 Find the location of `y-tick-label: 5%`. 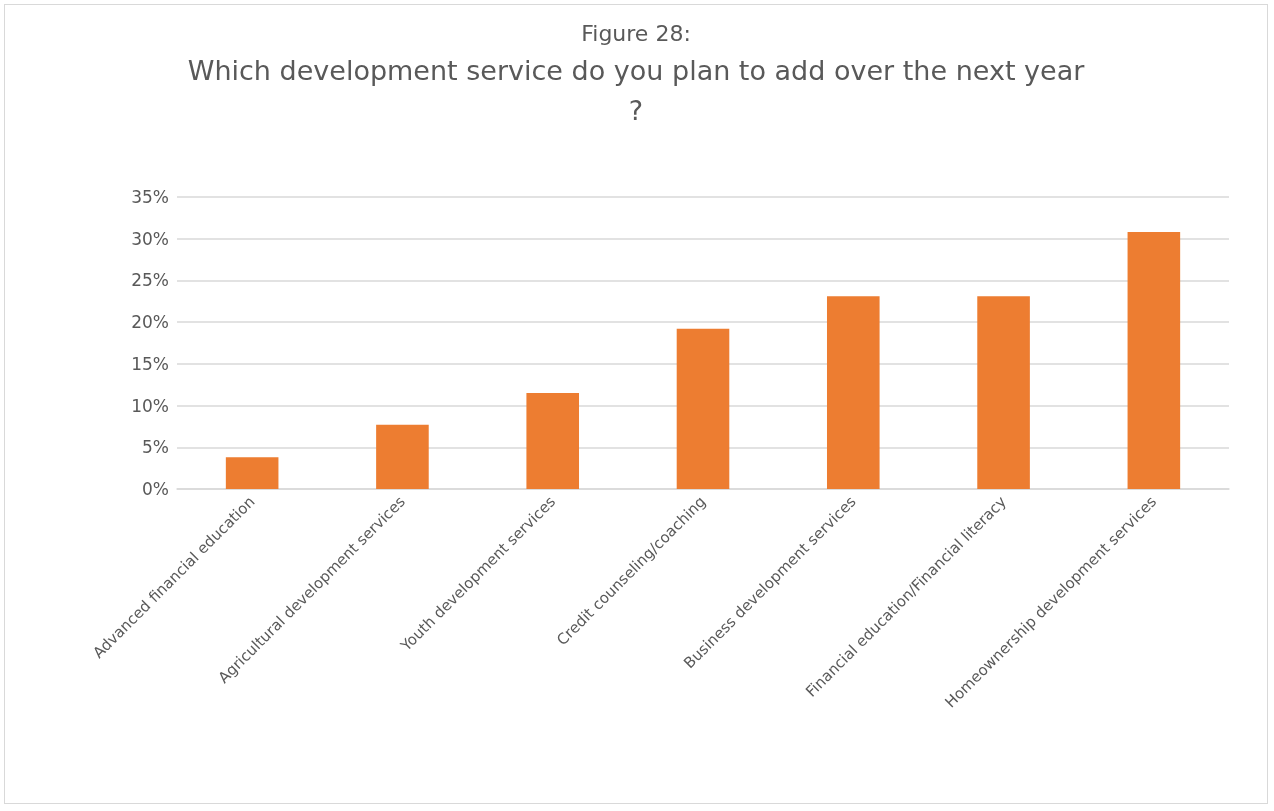

y-tick-label: 5% is located at coordinates (155, 447).